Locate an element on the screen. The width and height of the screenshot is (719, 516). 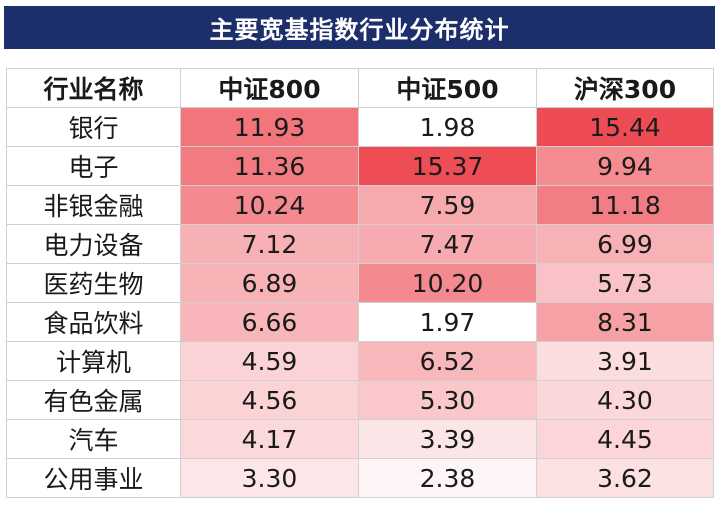
header-industry: 行业名称 is located at coordinates (93, 88).